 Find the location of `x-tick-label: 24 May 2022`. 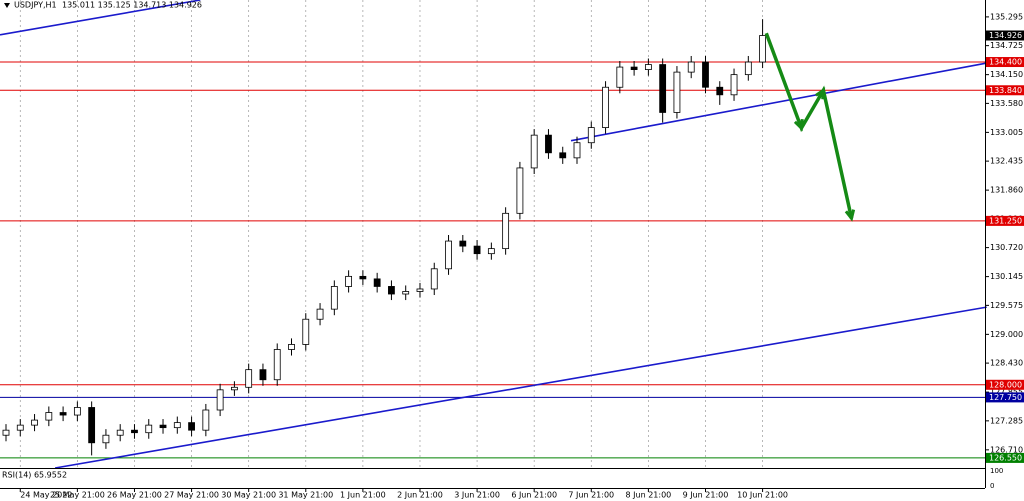

x-tick-label: 24 May 2022 is located at coordinates (46, 495).